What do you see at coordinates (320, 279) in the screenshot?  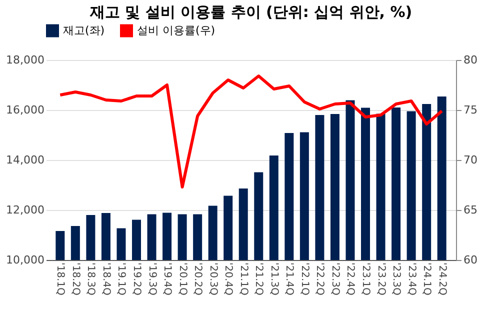 I see `x-tick-label: '22.2Q` at bounding box center [320, 279].